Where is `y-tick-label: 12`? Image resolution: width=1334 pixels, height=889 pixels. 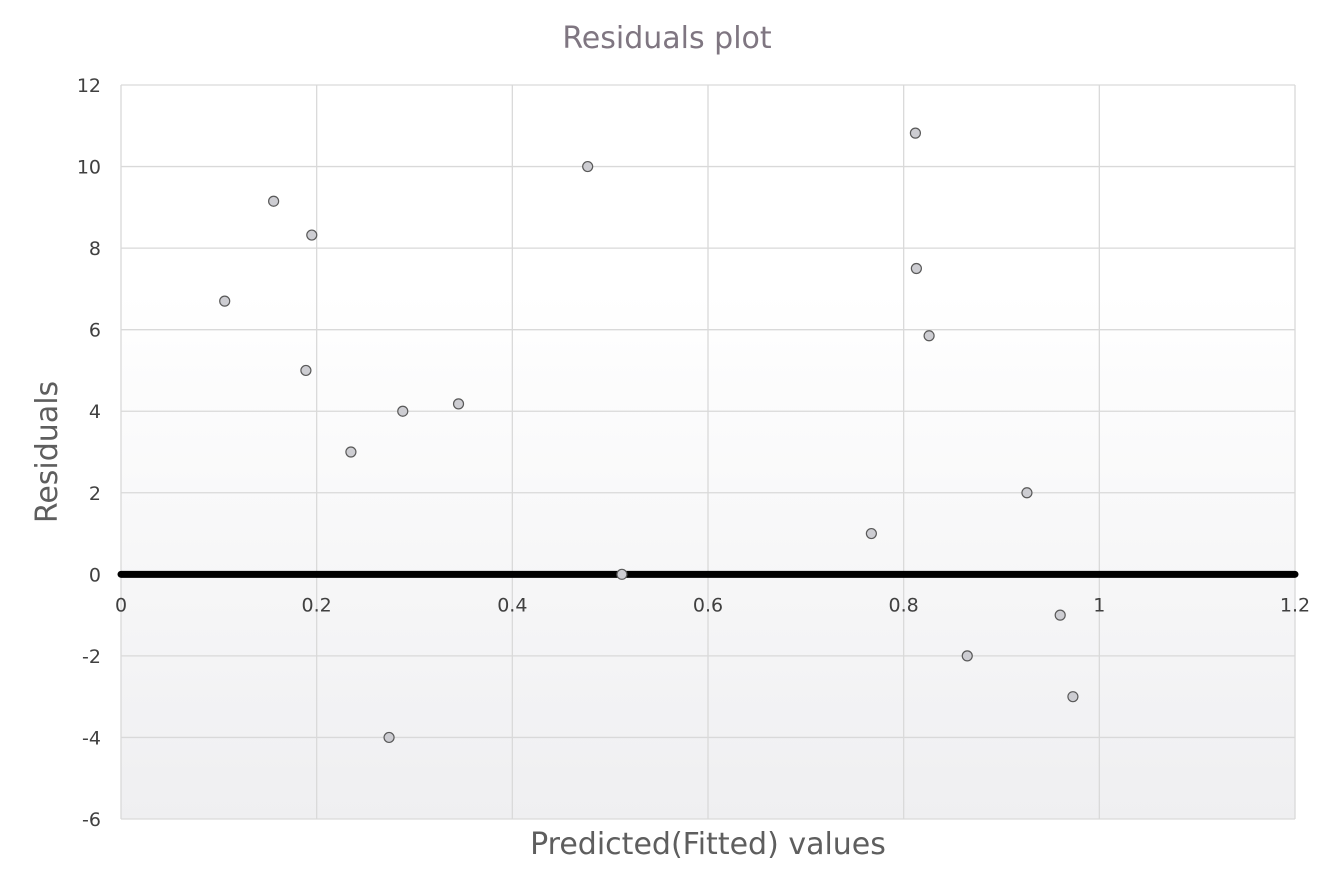
y-tick-label: 12 is located at coordinates (89, 86).